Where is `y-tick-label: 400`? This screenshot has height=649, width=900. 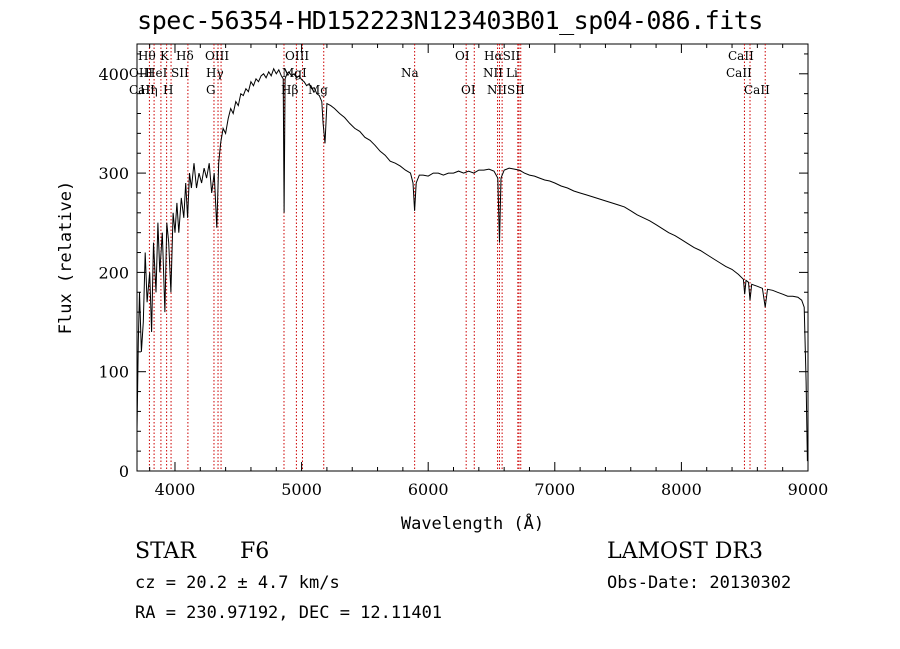
y-tick-label: 400 is located at coordinates (113, 74).